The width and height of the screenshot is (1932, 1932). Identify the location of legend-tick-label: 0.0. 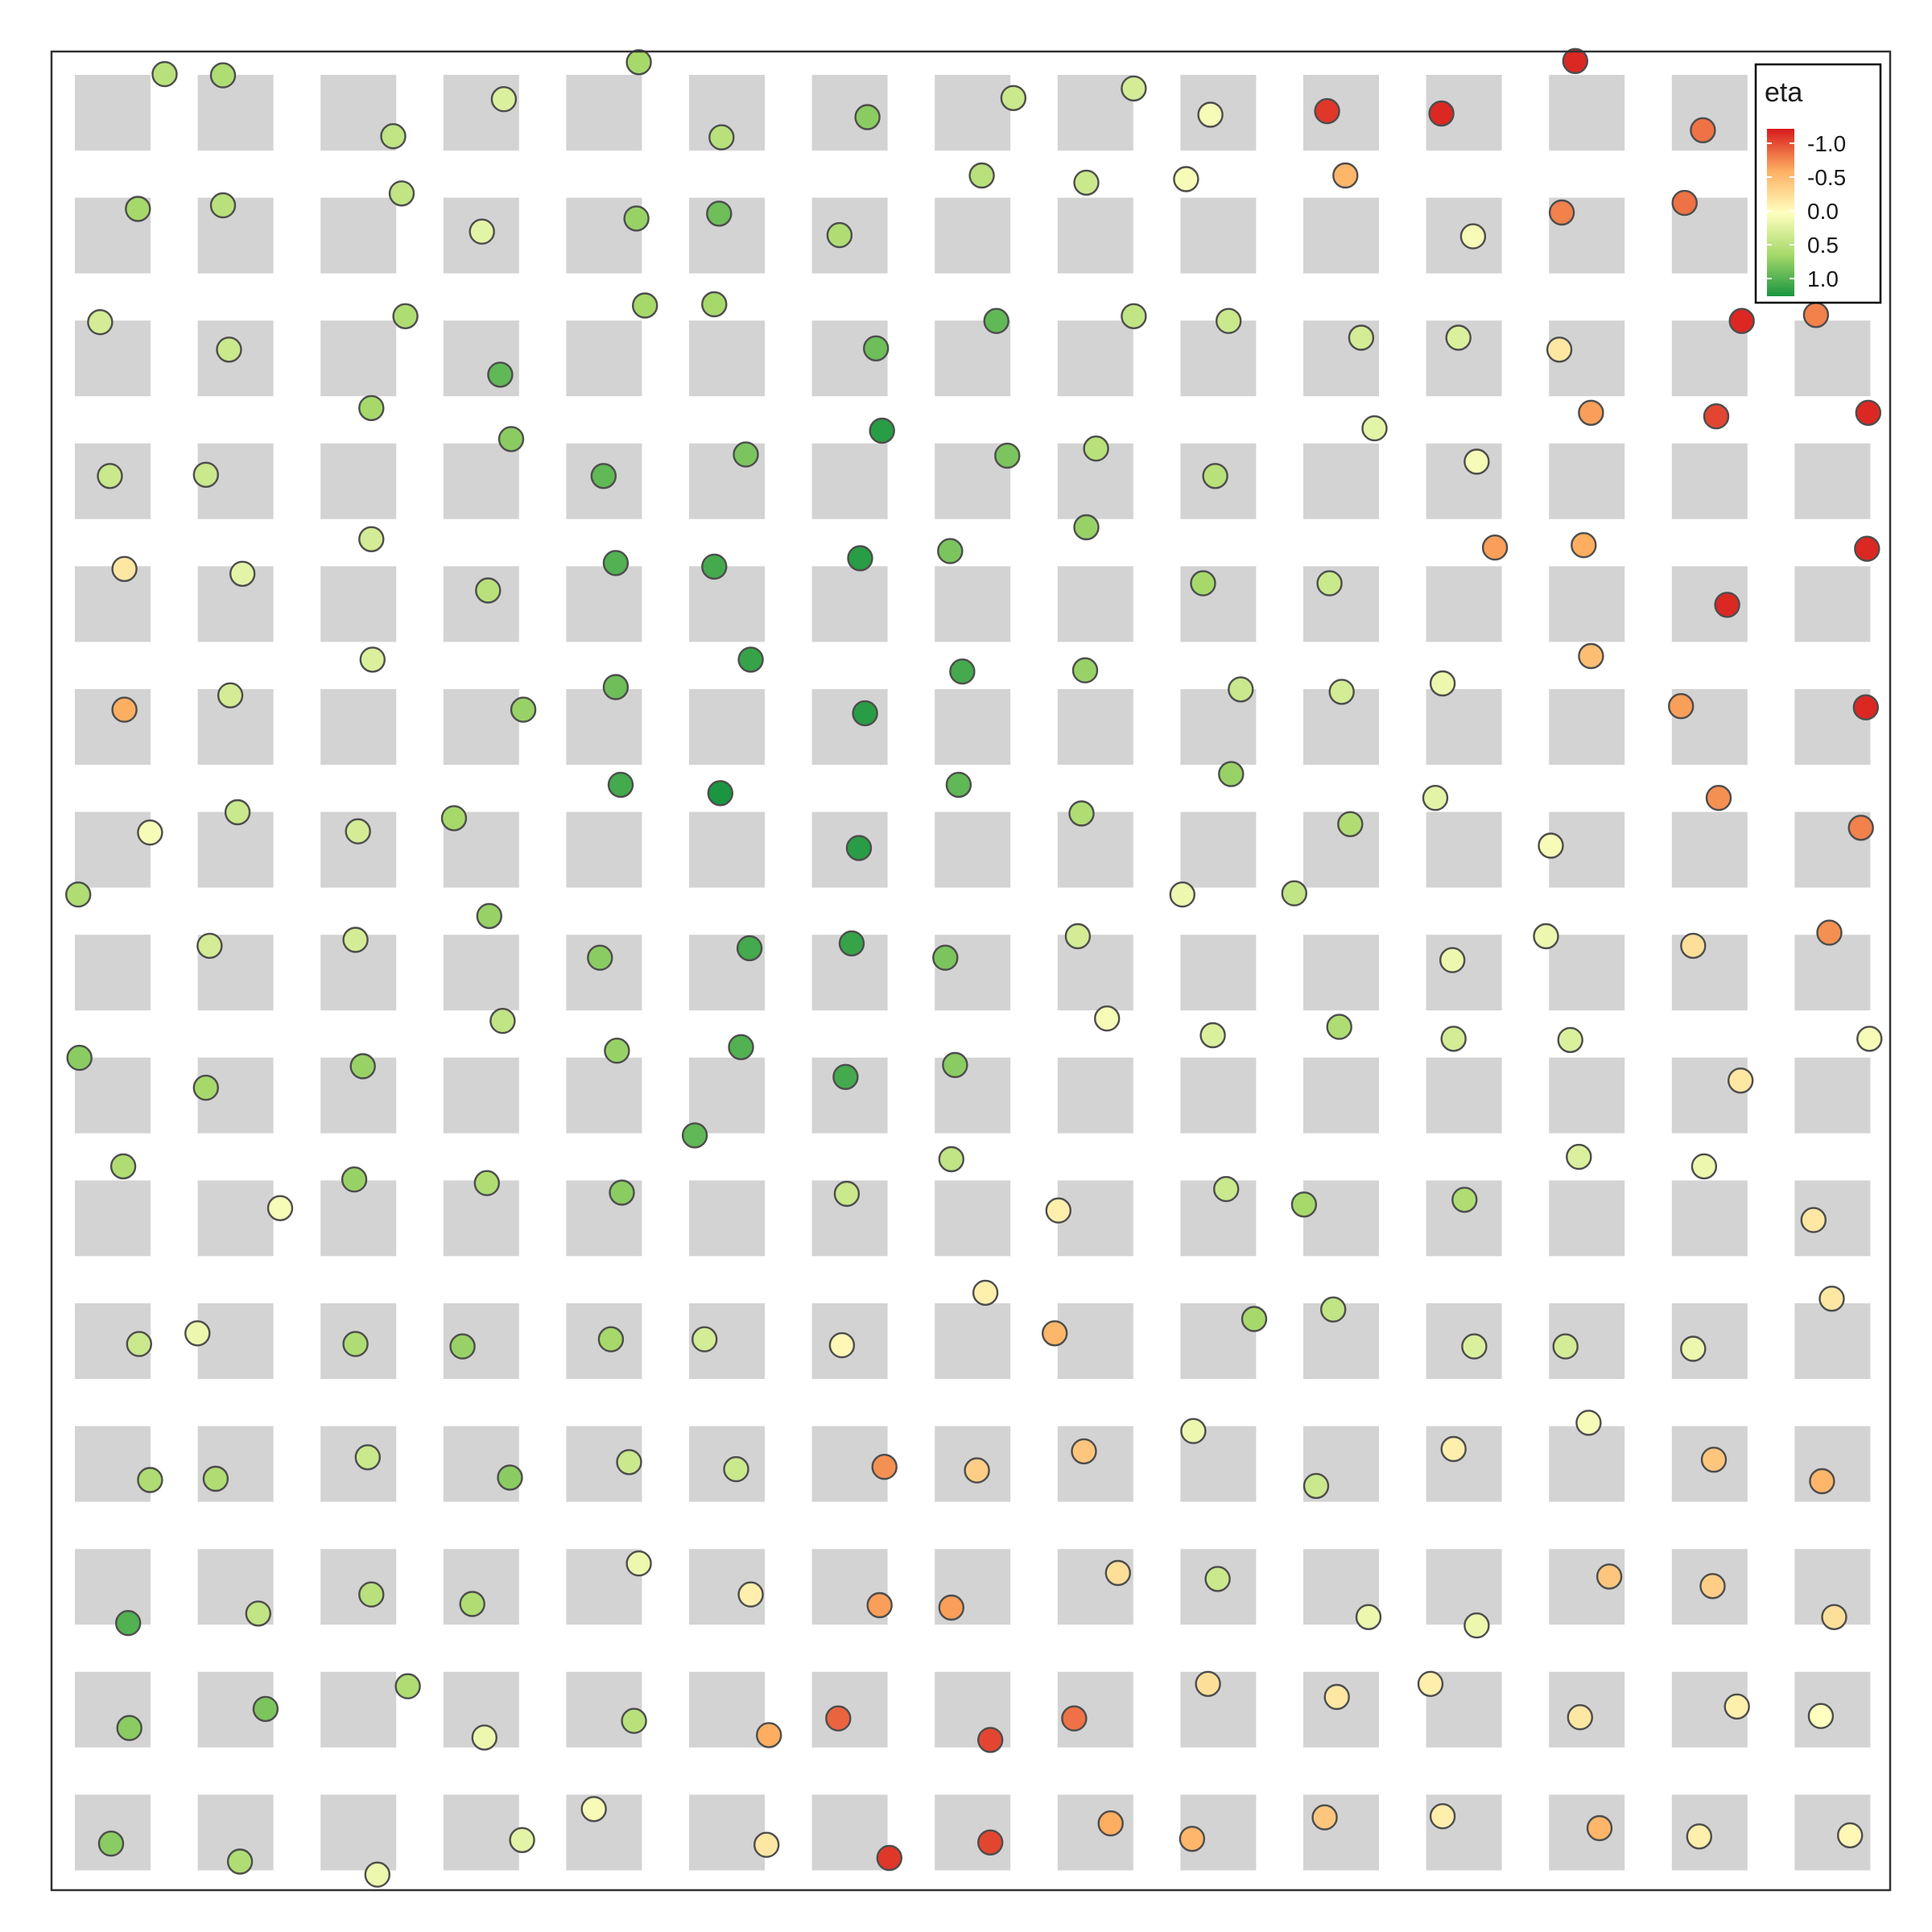
(1823, 211).